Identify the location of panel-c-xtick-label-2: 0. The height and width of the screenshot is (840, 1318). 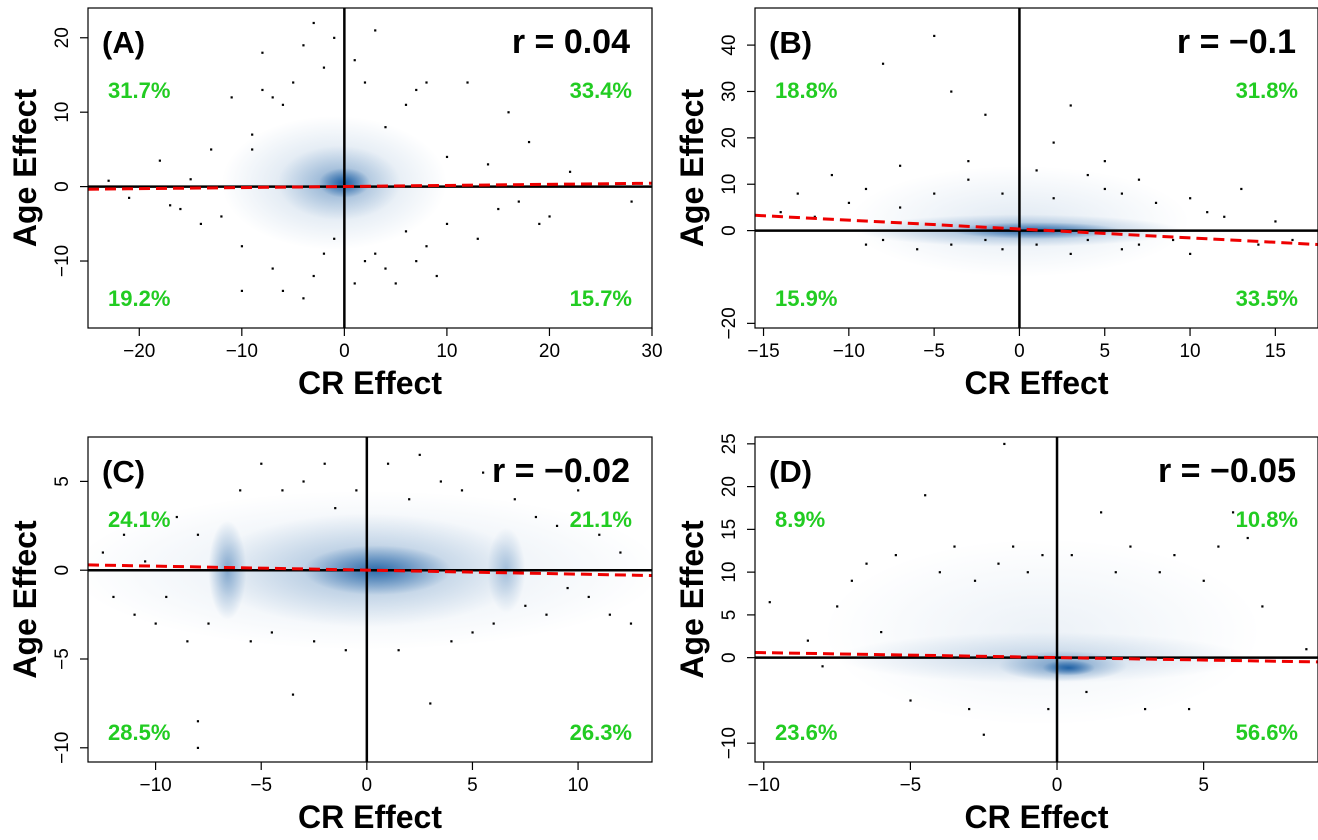
(367, 785).